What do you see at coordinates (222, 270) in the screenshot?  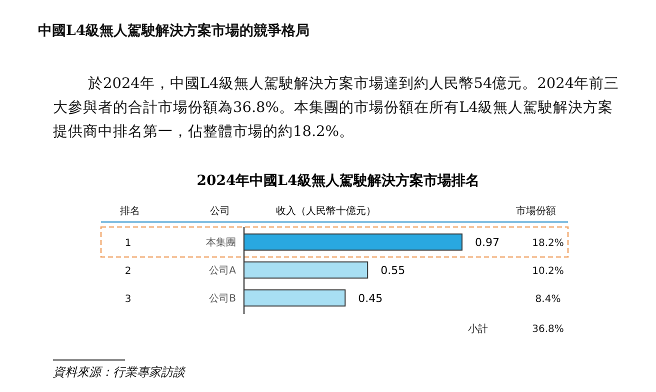 I see `y-tick-label: 公司A` at bounding box center [222, 270].